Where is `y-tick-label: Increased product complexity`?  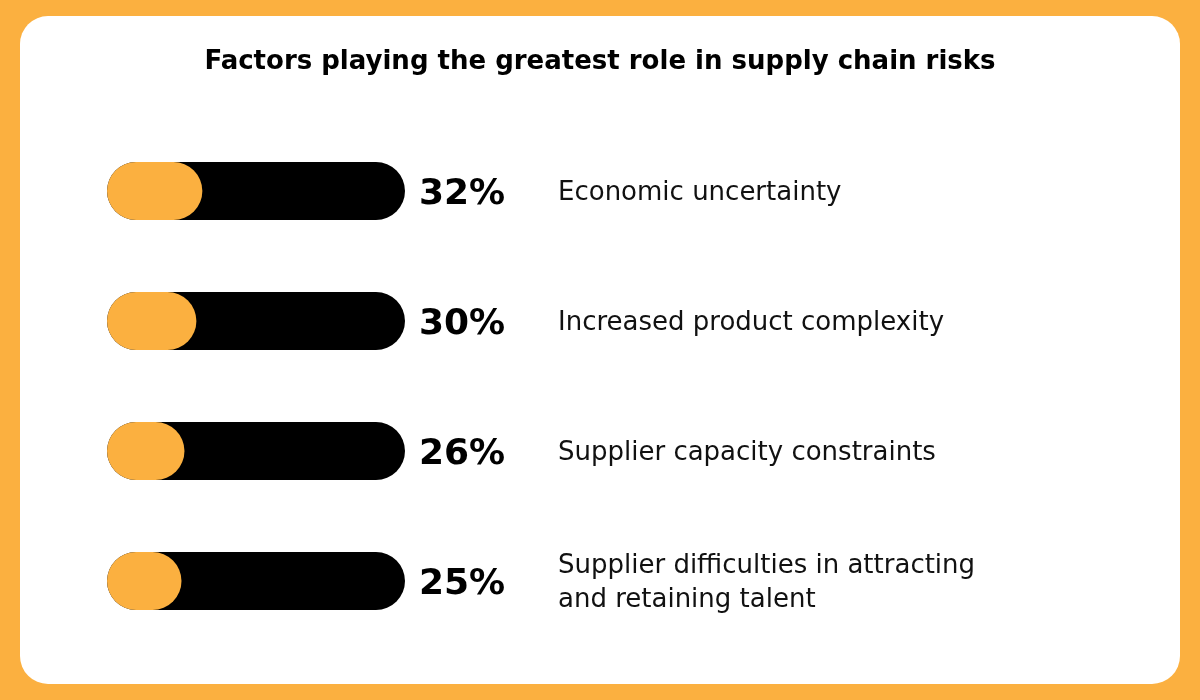
y-tick-label: Increased product complexity is located at coordinates (751, 321).